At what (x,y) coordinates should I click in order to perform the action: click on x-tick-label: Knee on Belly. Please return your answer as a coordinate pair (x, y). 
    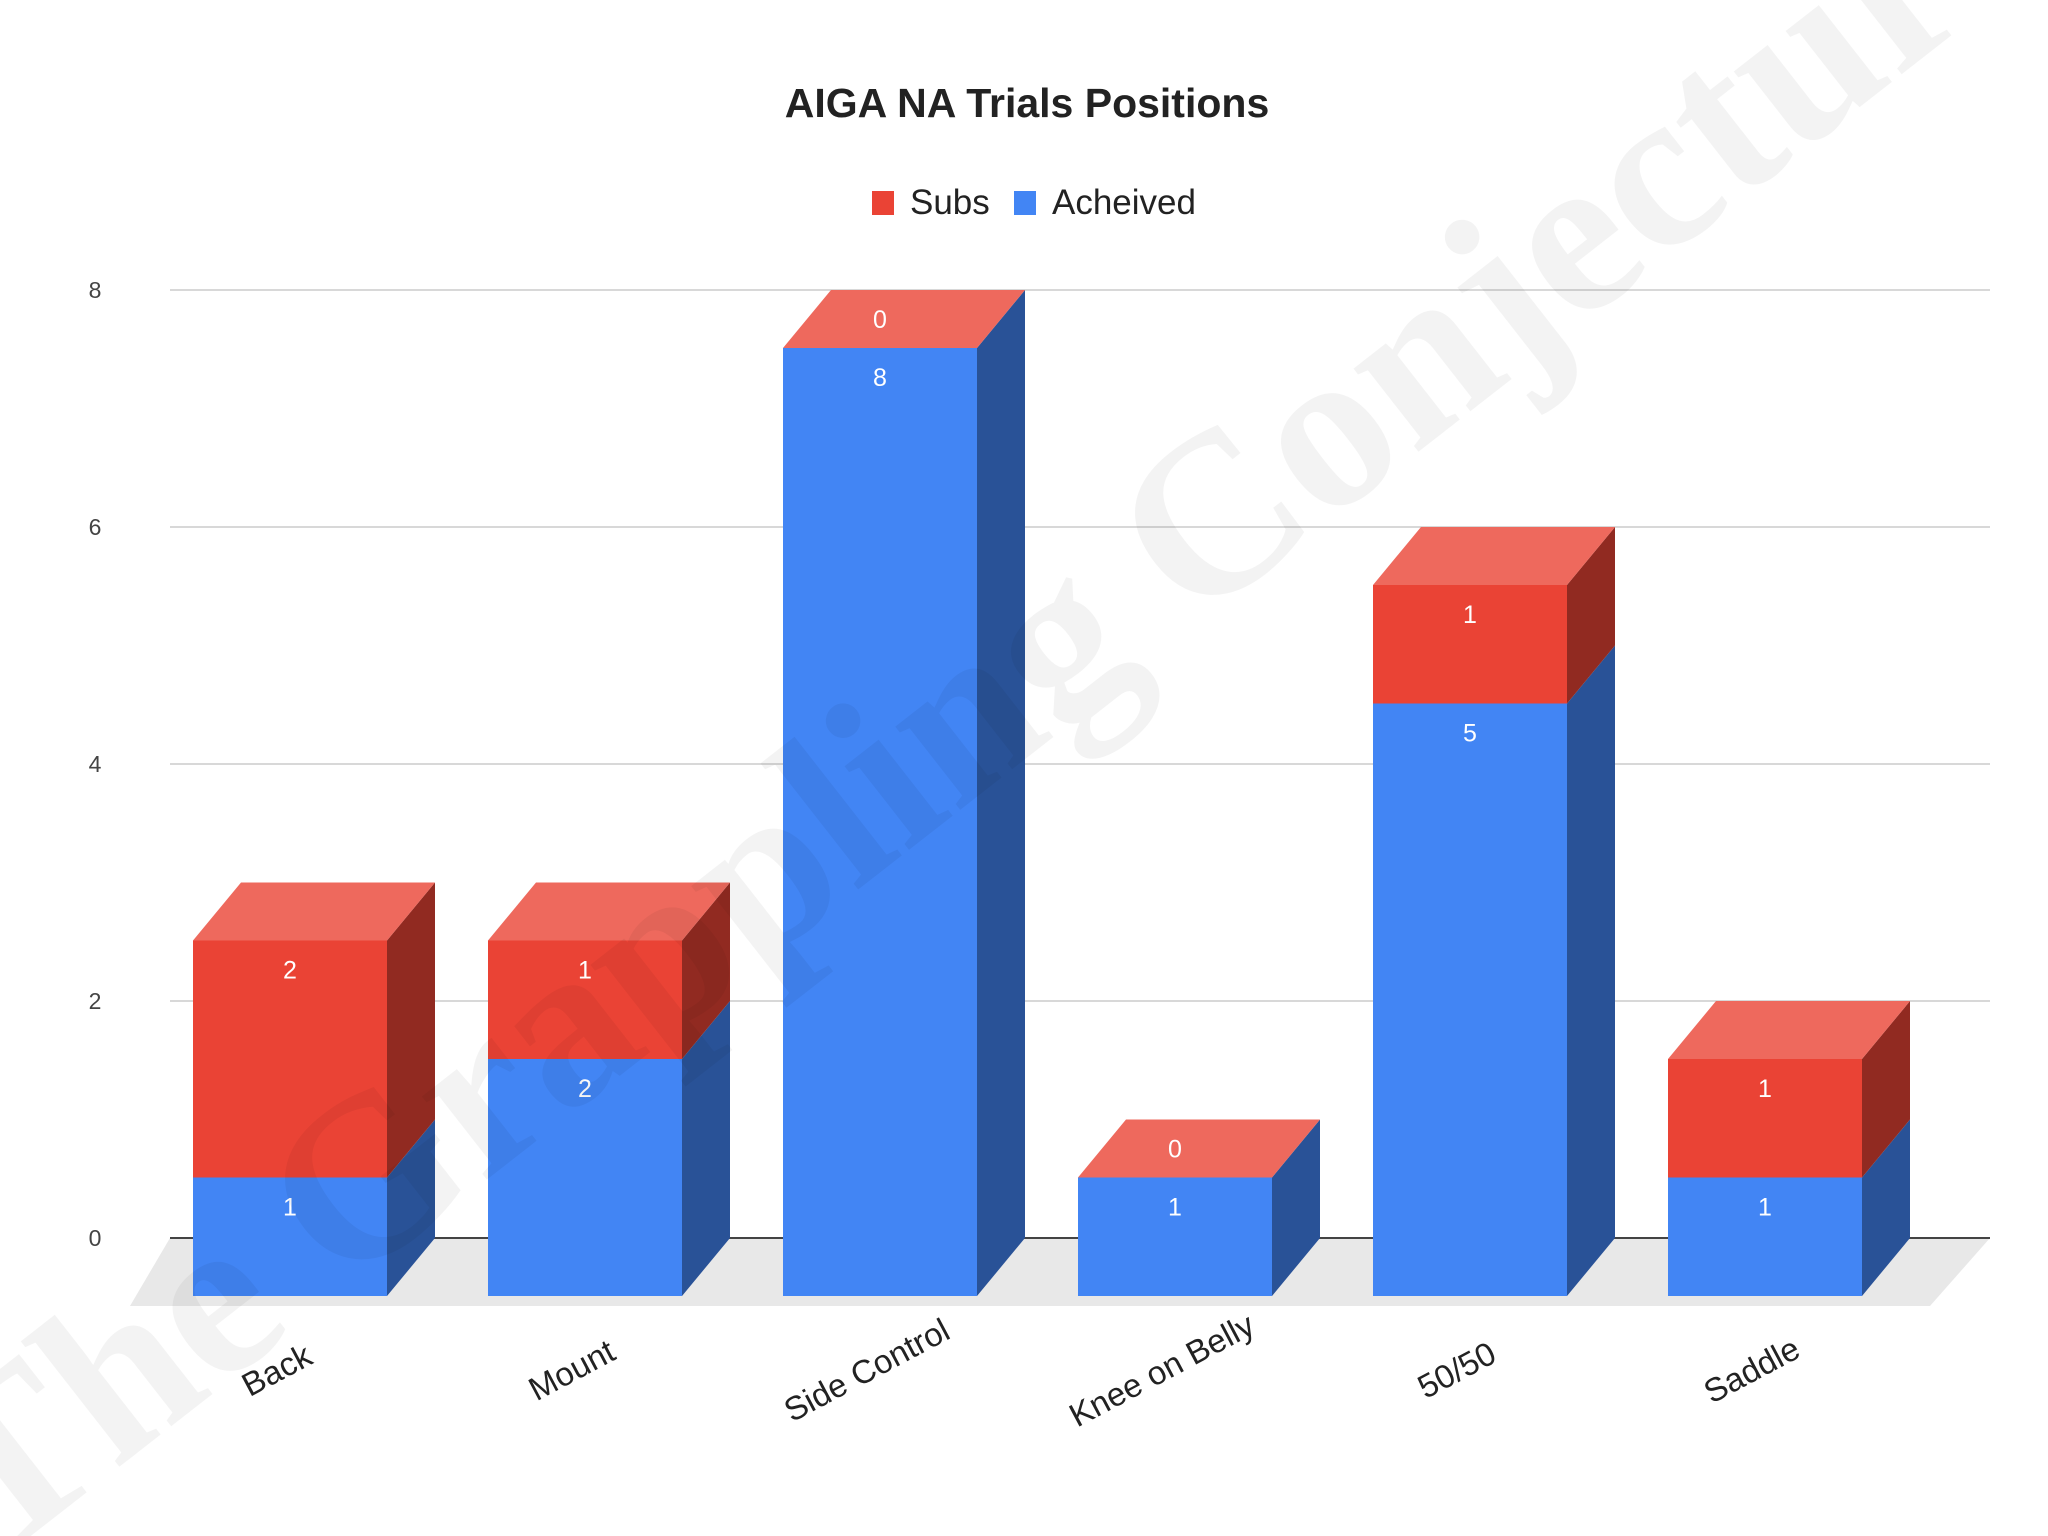
    Looking at the image, I should click on (1162, 1369).